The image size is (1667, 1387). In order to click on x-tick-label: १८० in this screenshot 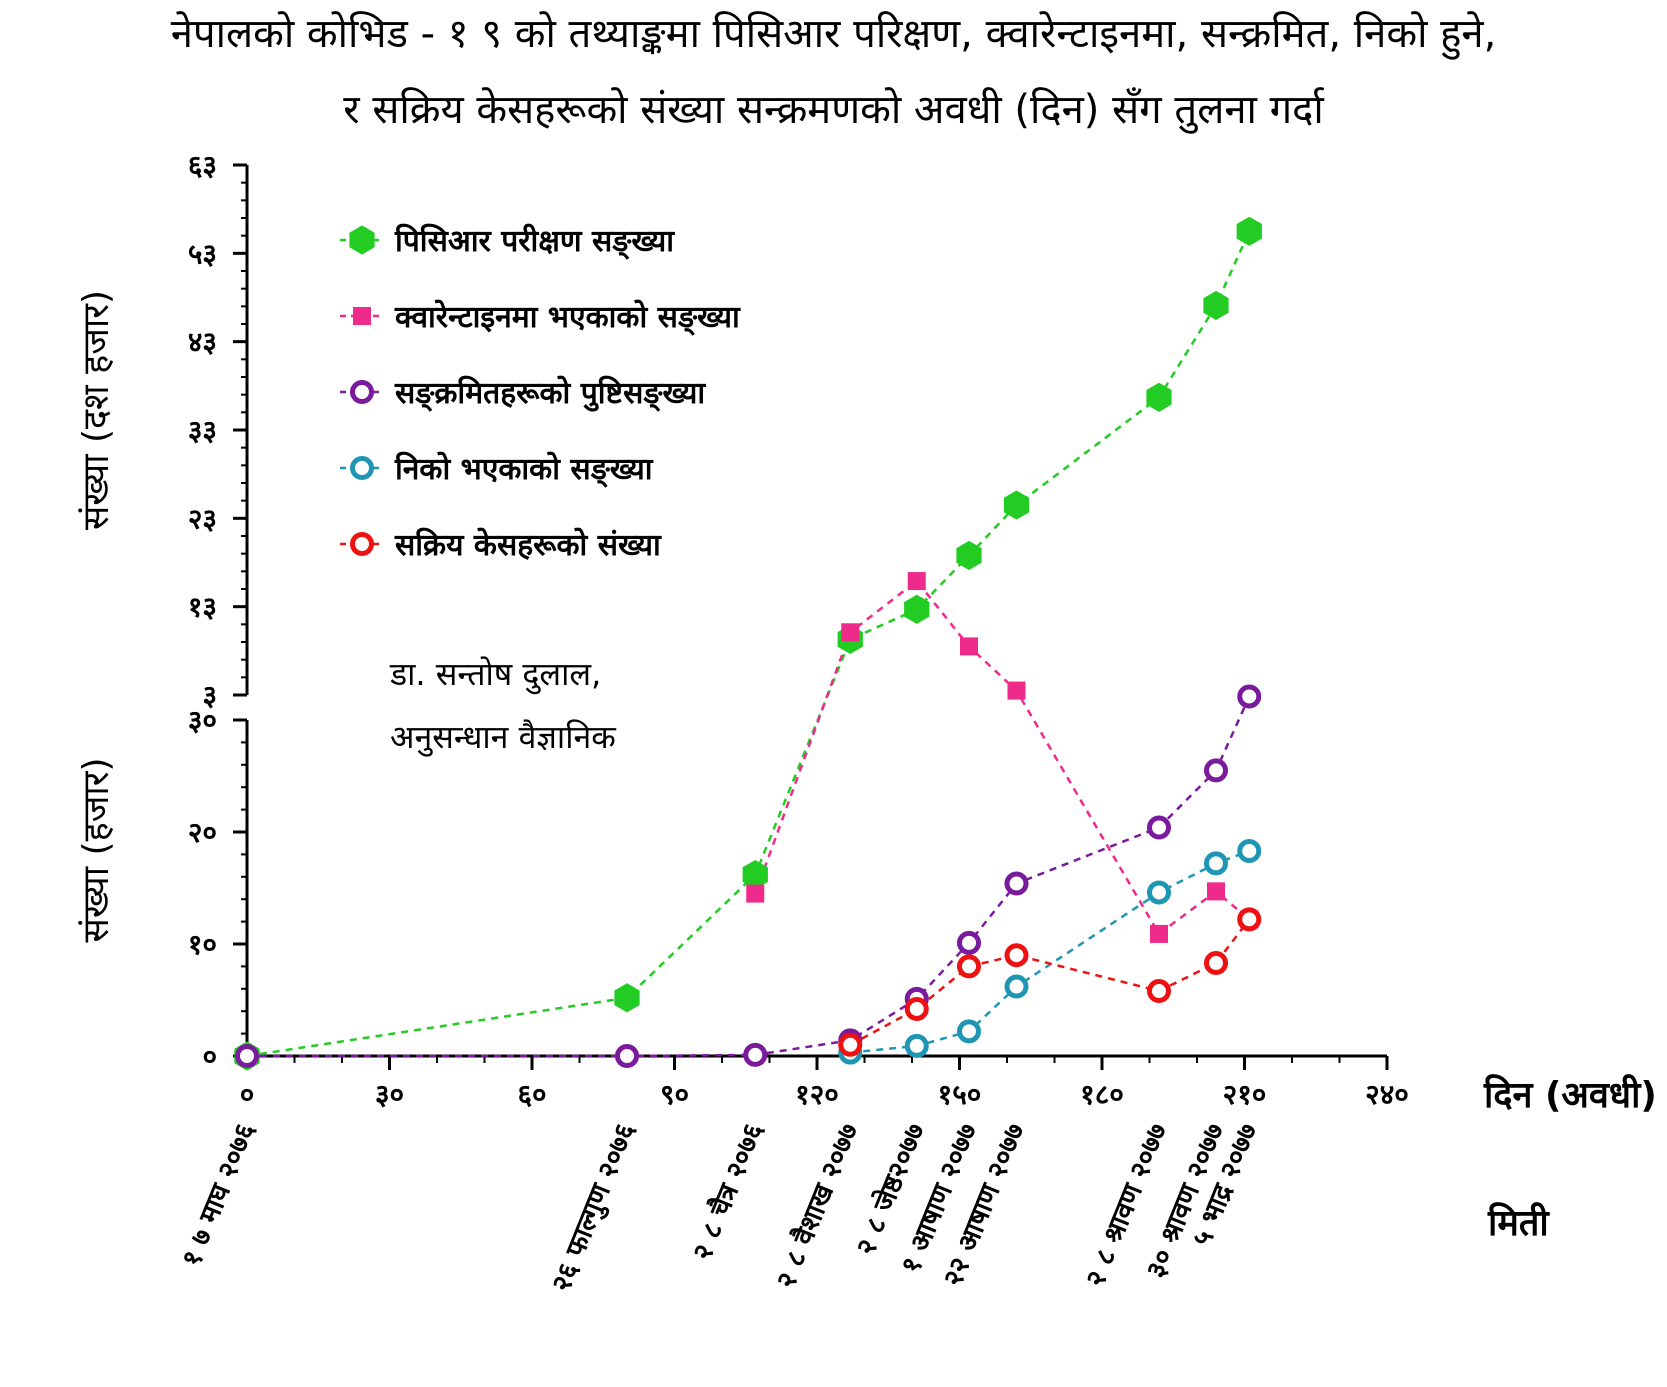, I will do `click(1102, 1094)`.